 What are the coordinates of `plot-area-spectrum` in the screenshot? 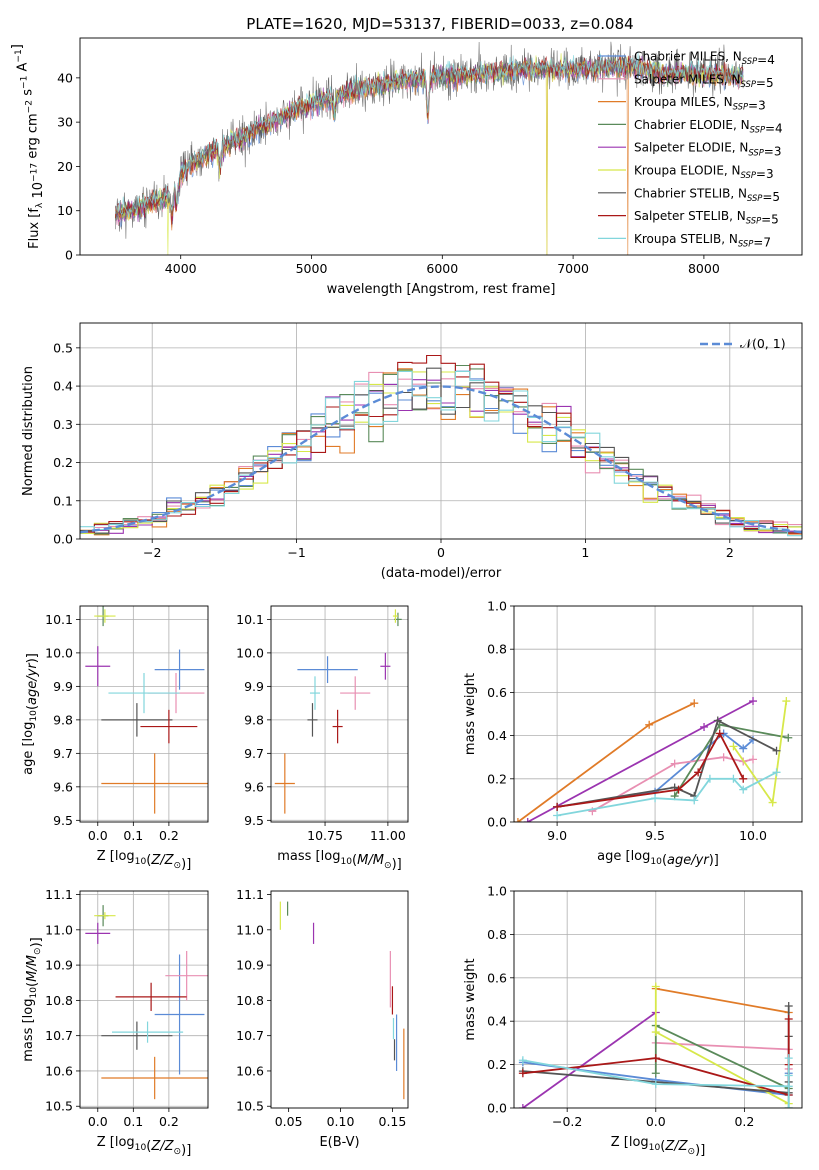 It's located at (429, 148).